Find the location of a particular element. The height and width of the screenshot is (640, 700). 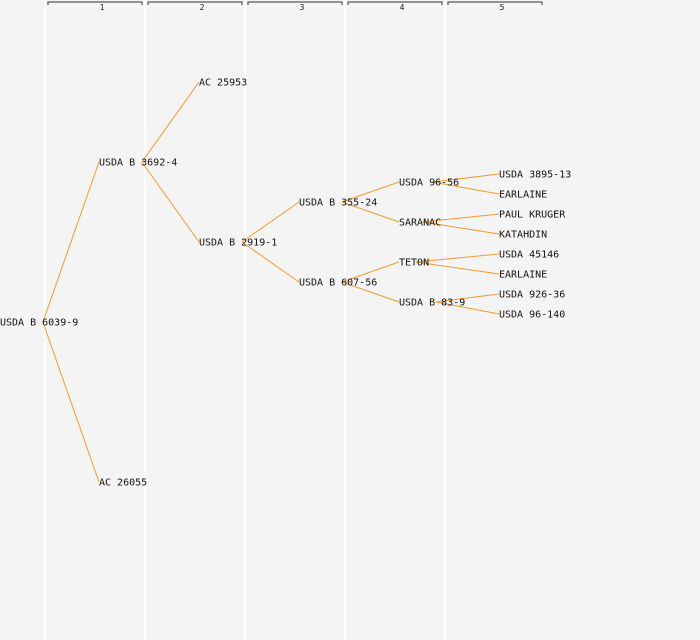

pedigree-node: USDA B 83-9 is located at coordinates (432, 303).